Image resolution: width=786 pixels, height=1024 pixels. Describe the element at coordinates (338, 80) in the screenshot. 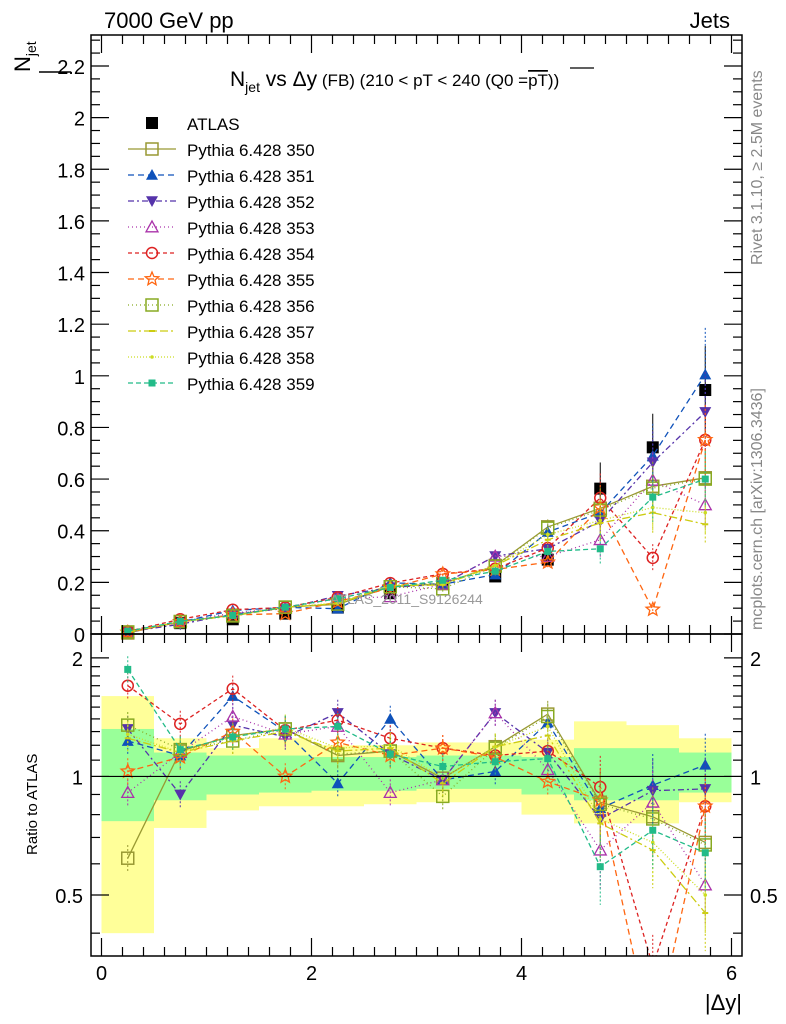

I see `title-fb: (FB)` at that location.